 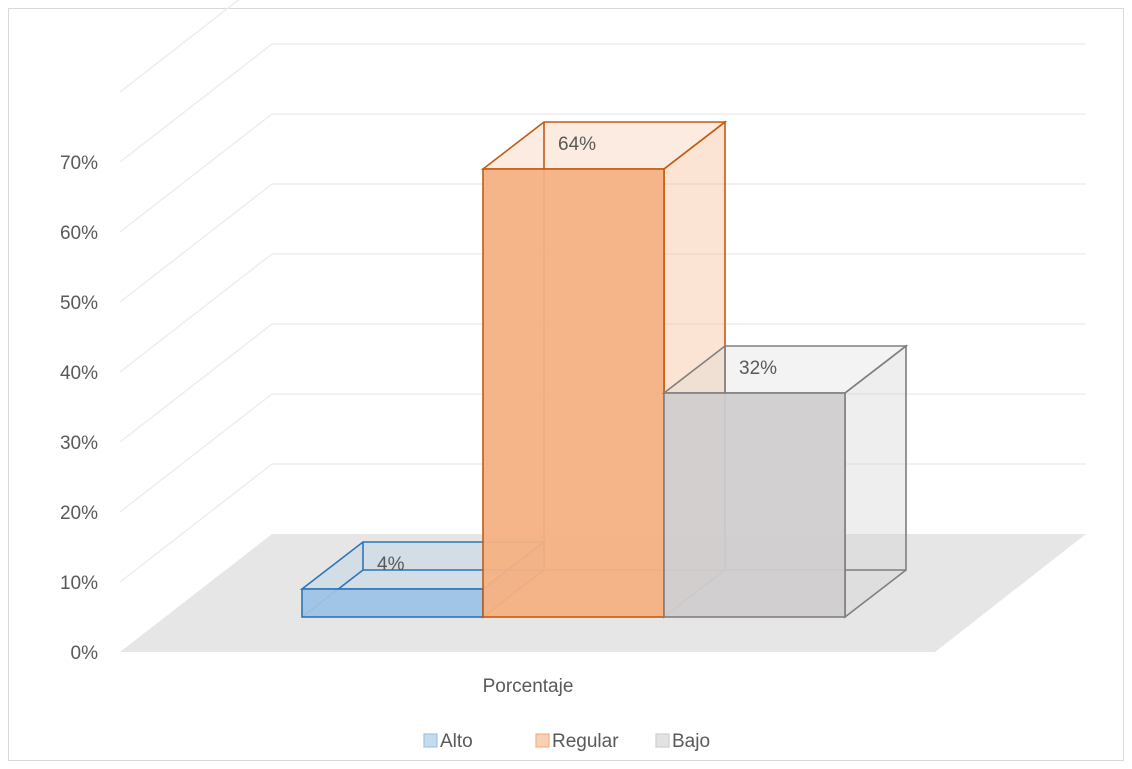 What do you see at coordinates (79, 443) in the screenshot?
I see `y-tick-label: 30%` at bounding box center [79, 443].